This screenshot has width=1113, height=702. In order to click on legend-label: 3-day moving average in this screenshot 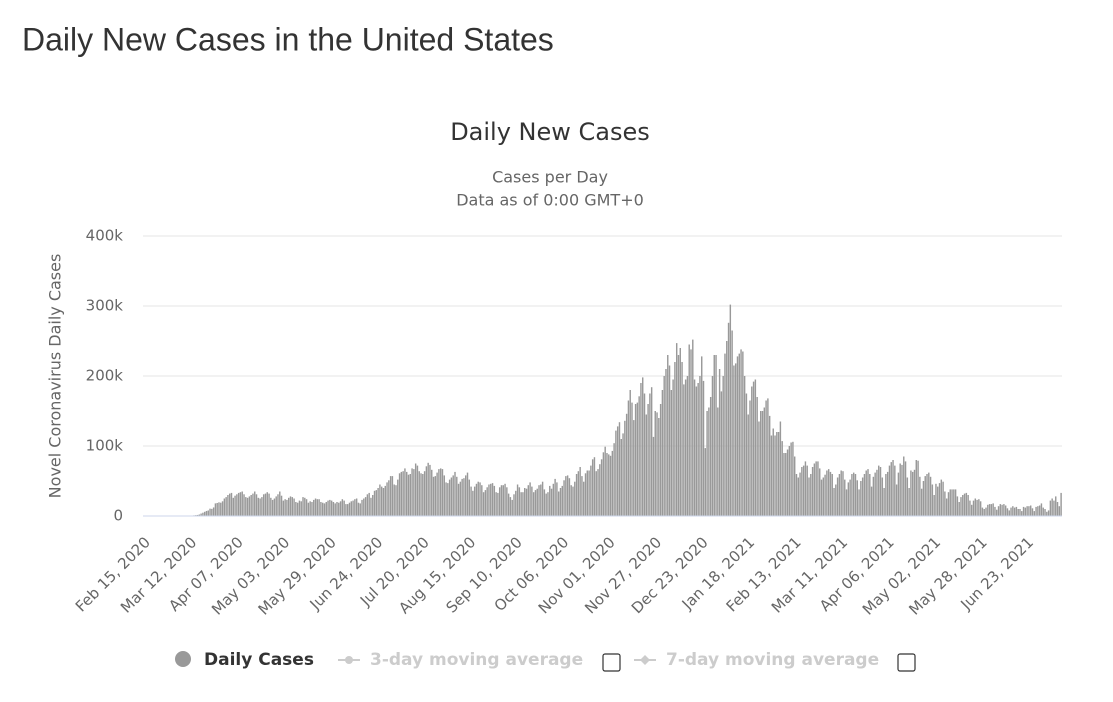, I will do `click(476, 660)`.